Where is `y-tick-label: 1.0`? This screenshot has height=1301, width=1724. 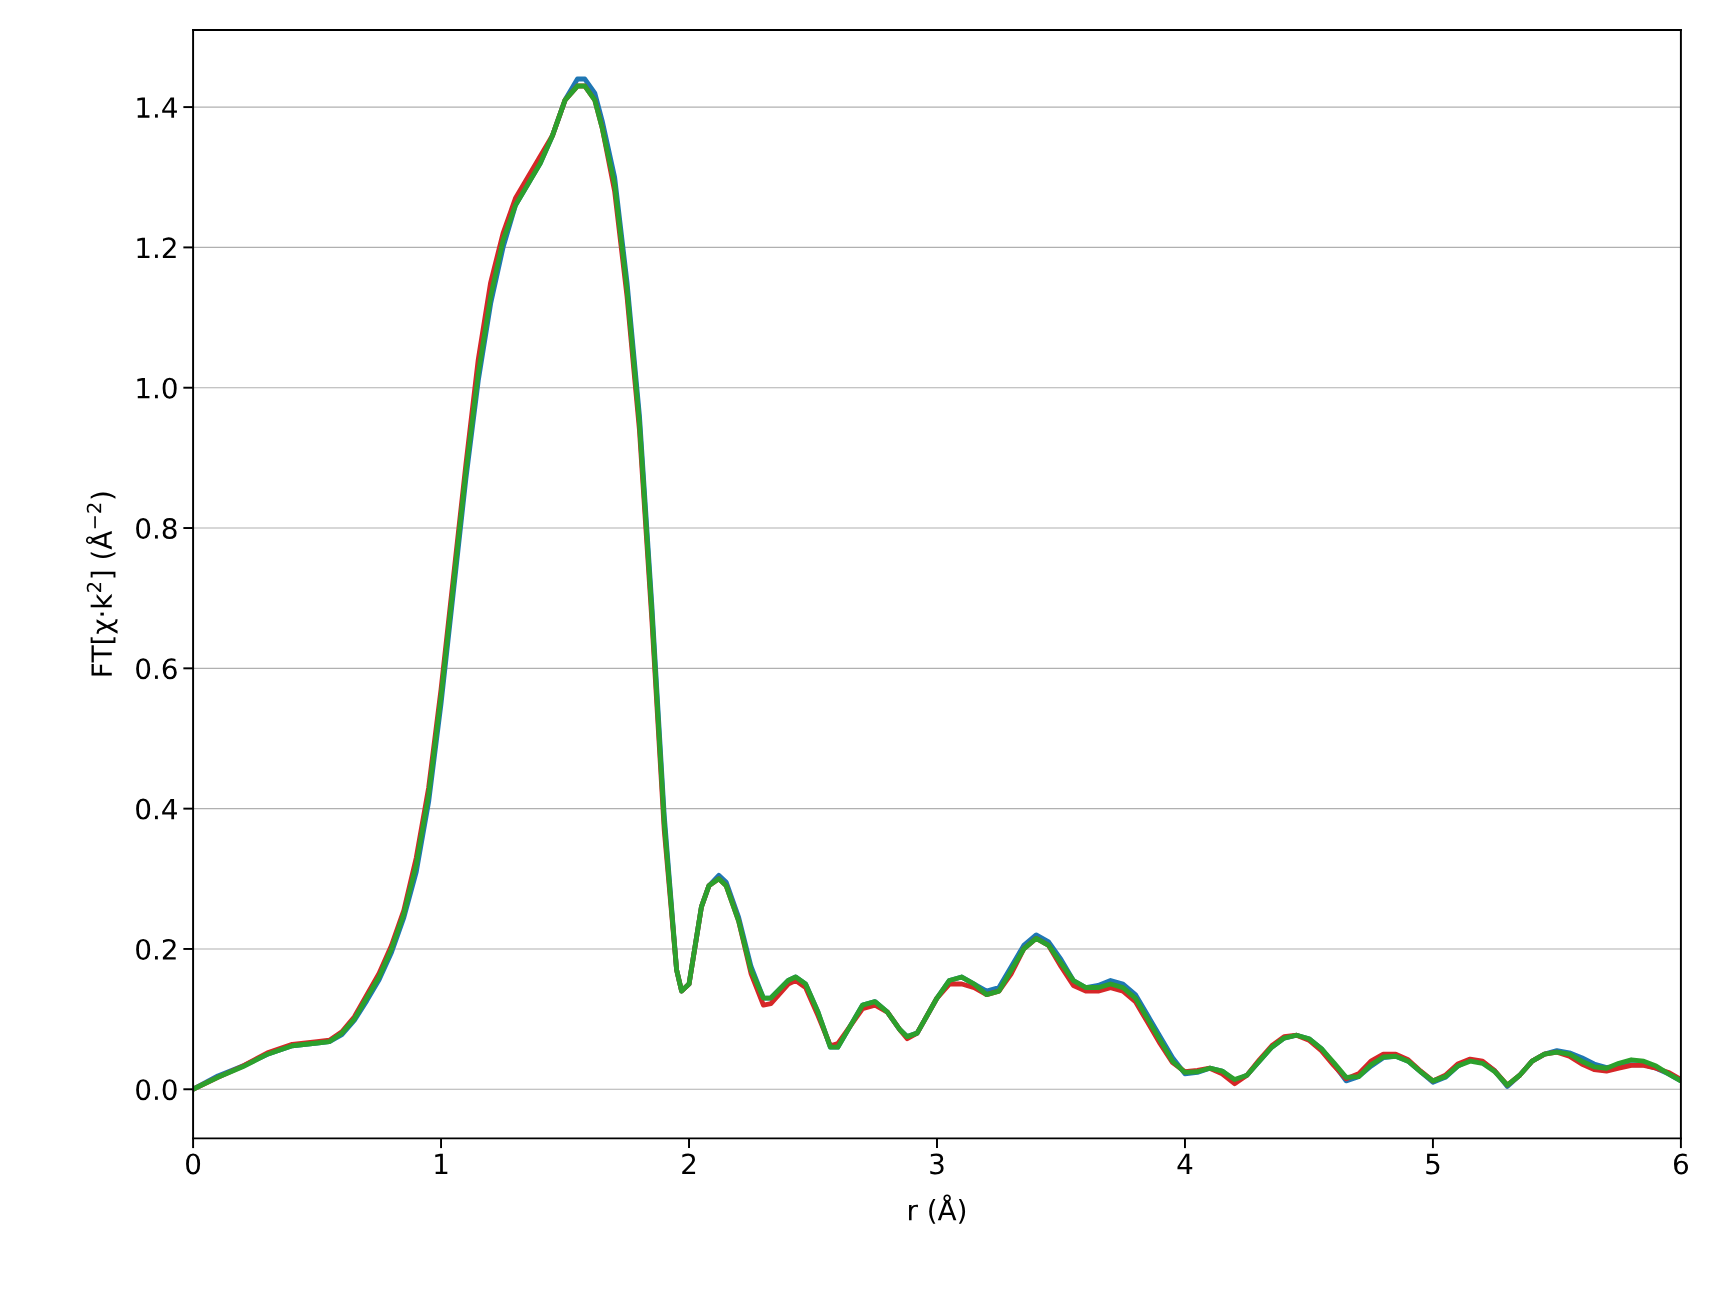 y-tick-label: 1.0 is located at coordinates (157, 388).